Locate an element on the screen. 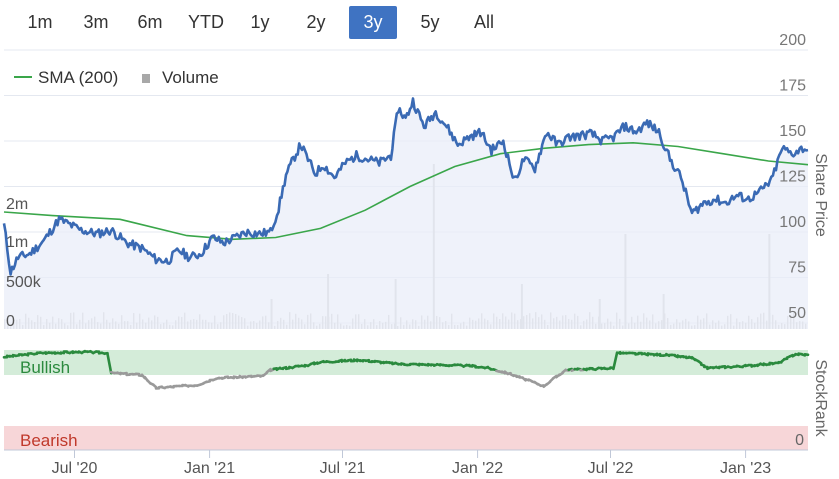  x-tick-label: Jul '20 is located at coordinates (75, 468).